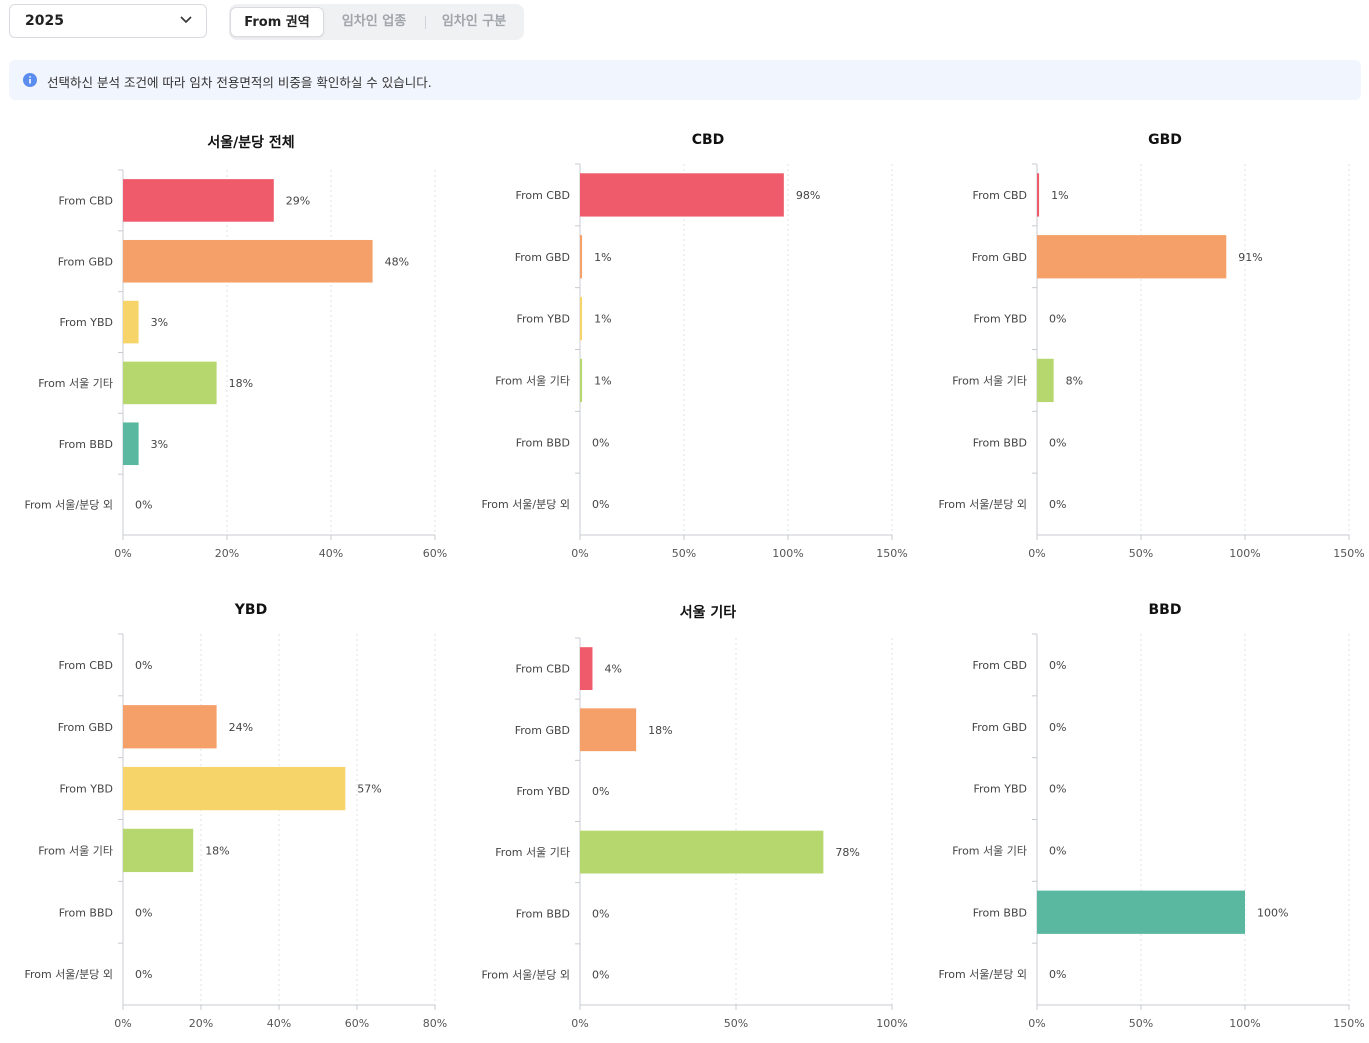 The height and width of the screenshot is (1043, 1369). What do you see at coordinates (1244, 1023) in the screenshot?
I see `x-tick-label: 100%` at bounding box center [1244, 1023].